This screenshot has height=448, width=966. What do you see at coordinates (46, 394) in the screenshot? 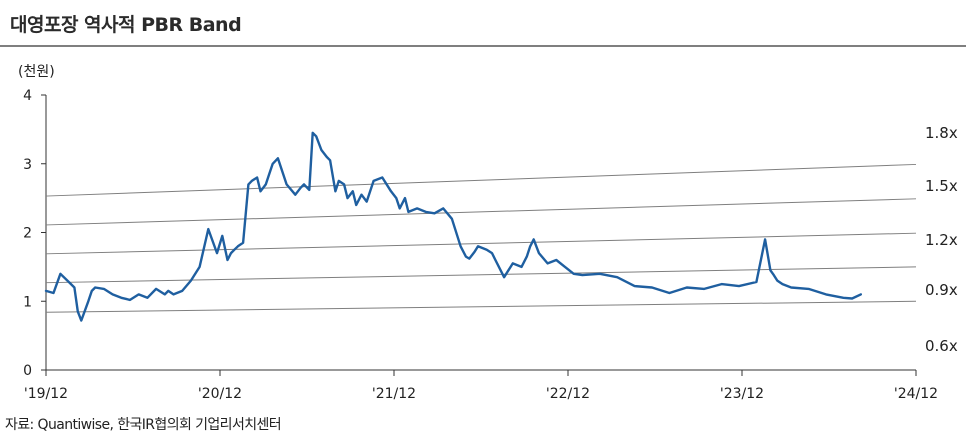
I see `x-tick-label: '19/12` at bounding box center [46, 394].